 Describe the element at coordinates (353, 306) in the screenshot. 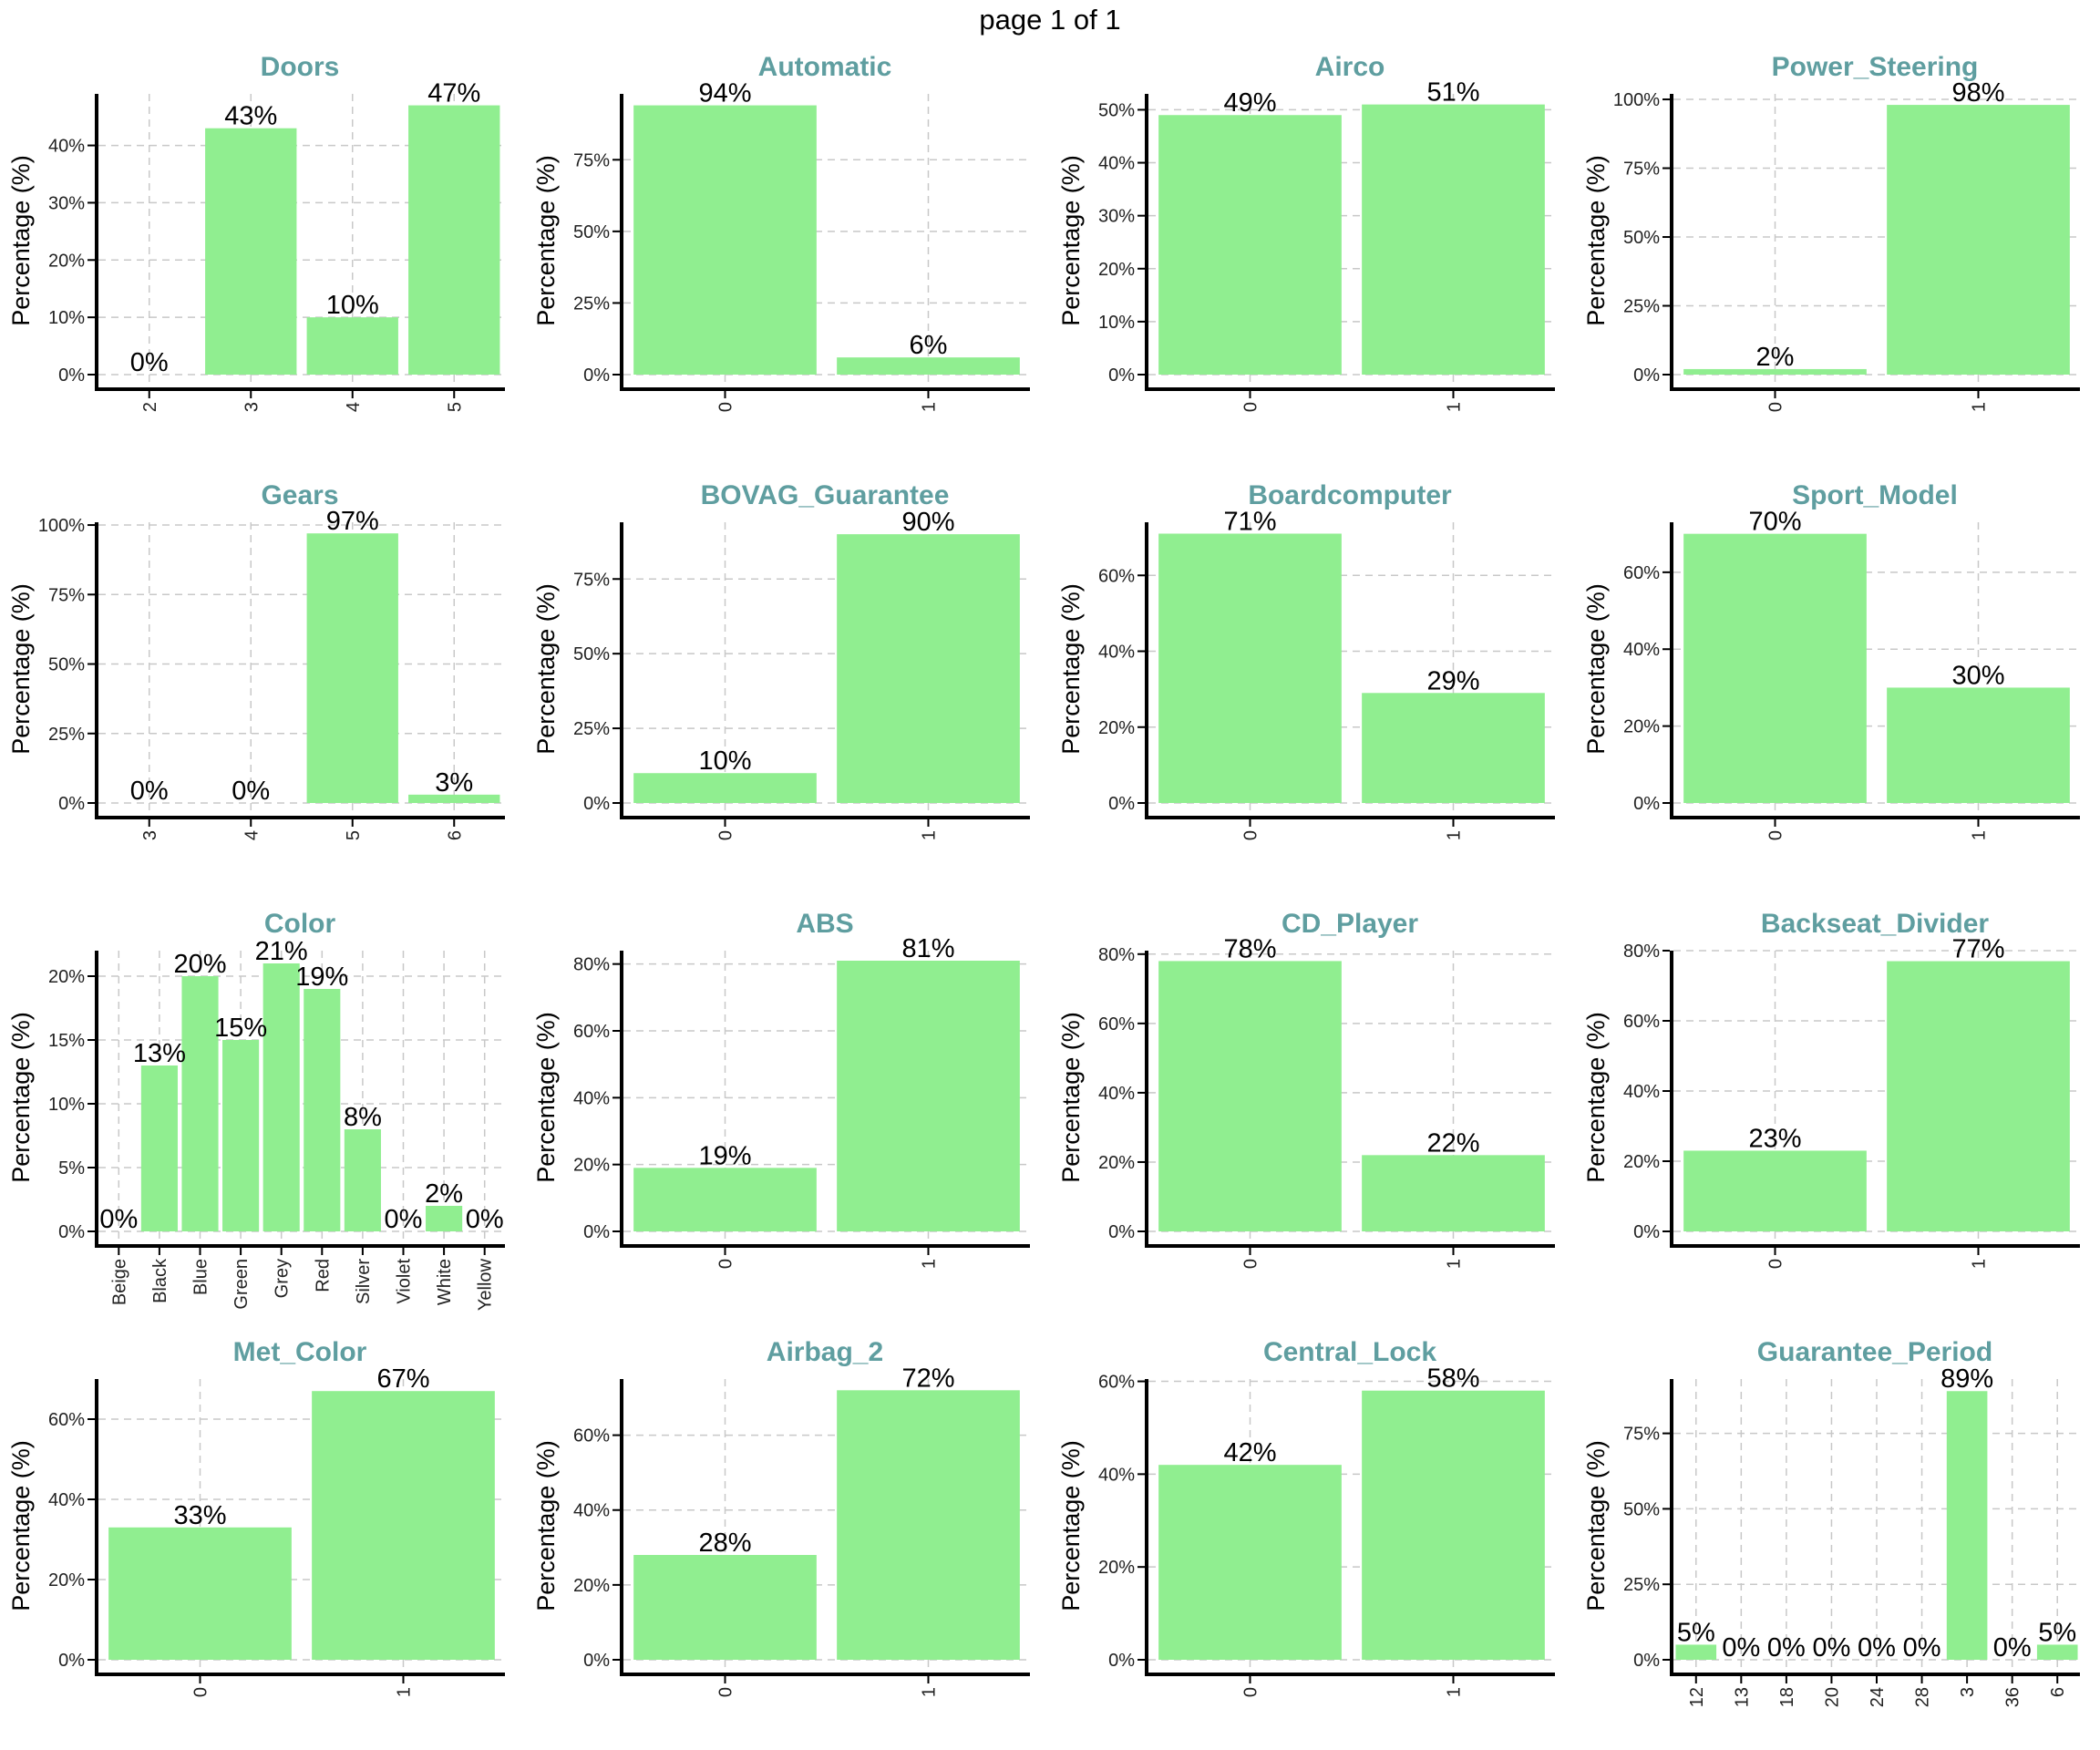

I see `data-label: 10%` at that location.